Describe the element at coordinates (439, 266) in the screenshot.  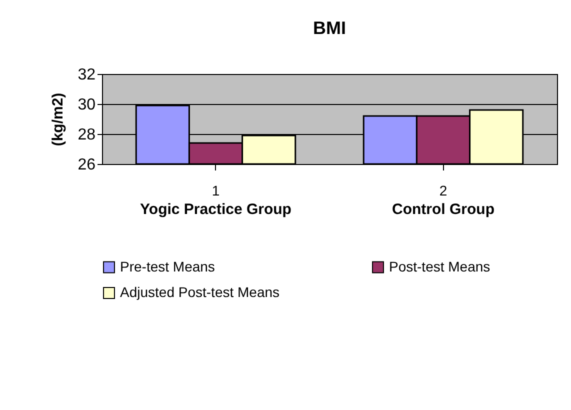
I see `legend-label: Post-test Means` at that location.